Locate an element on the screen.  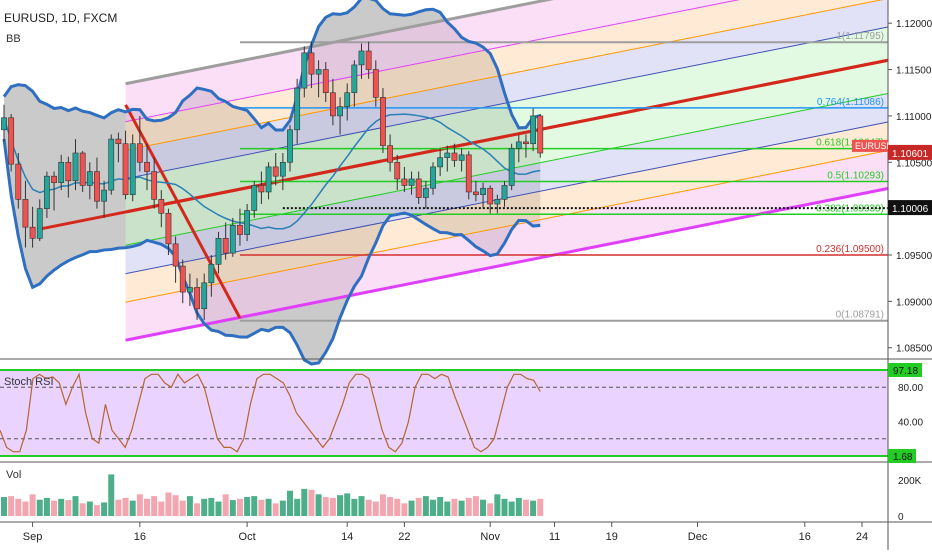
fib-level-label: 0.236(1.09500) is located at coordinates (850, 249).